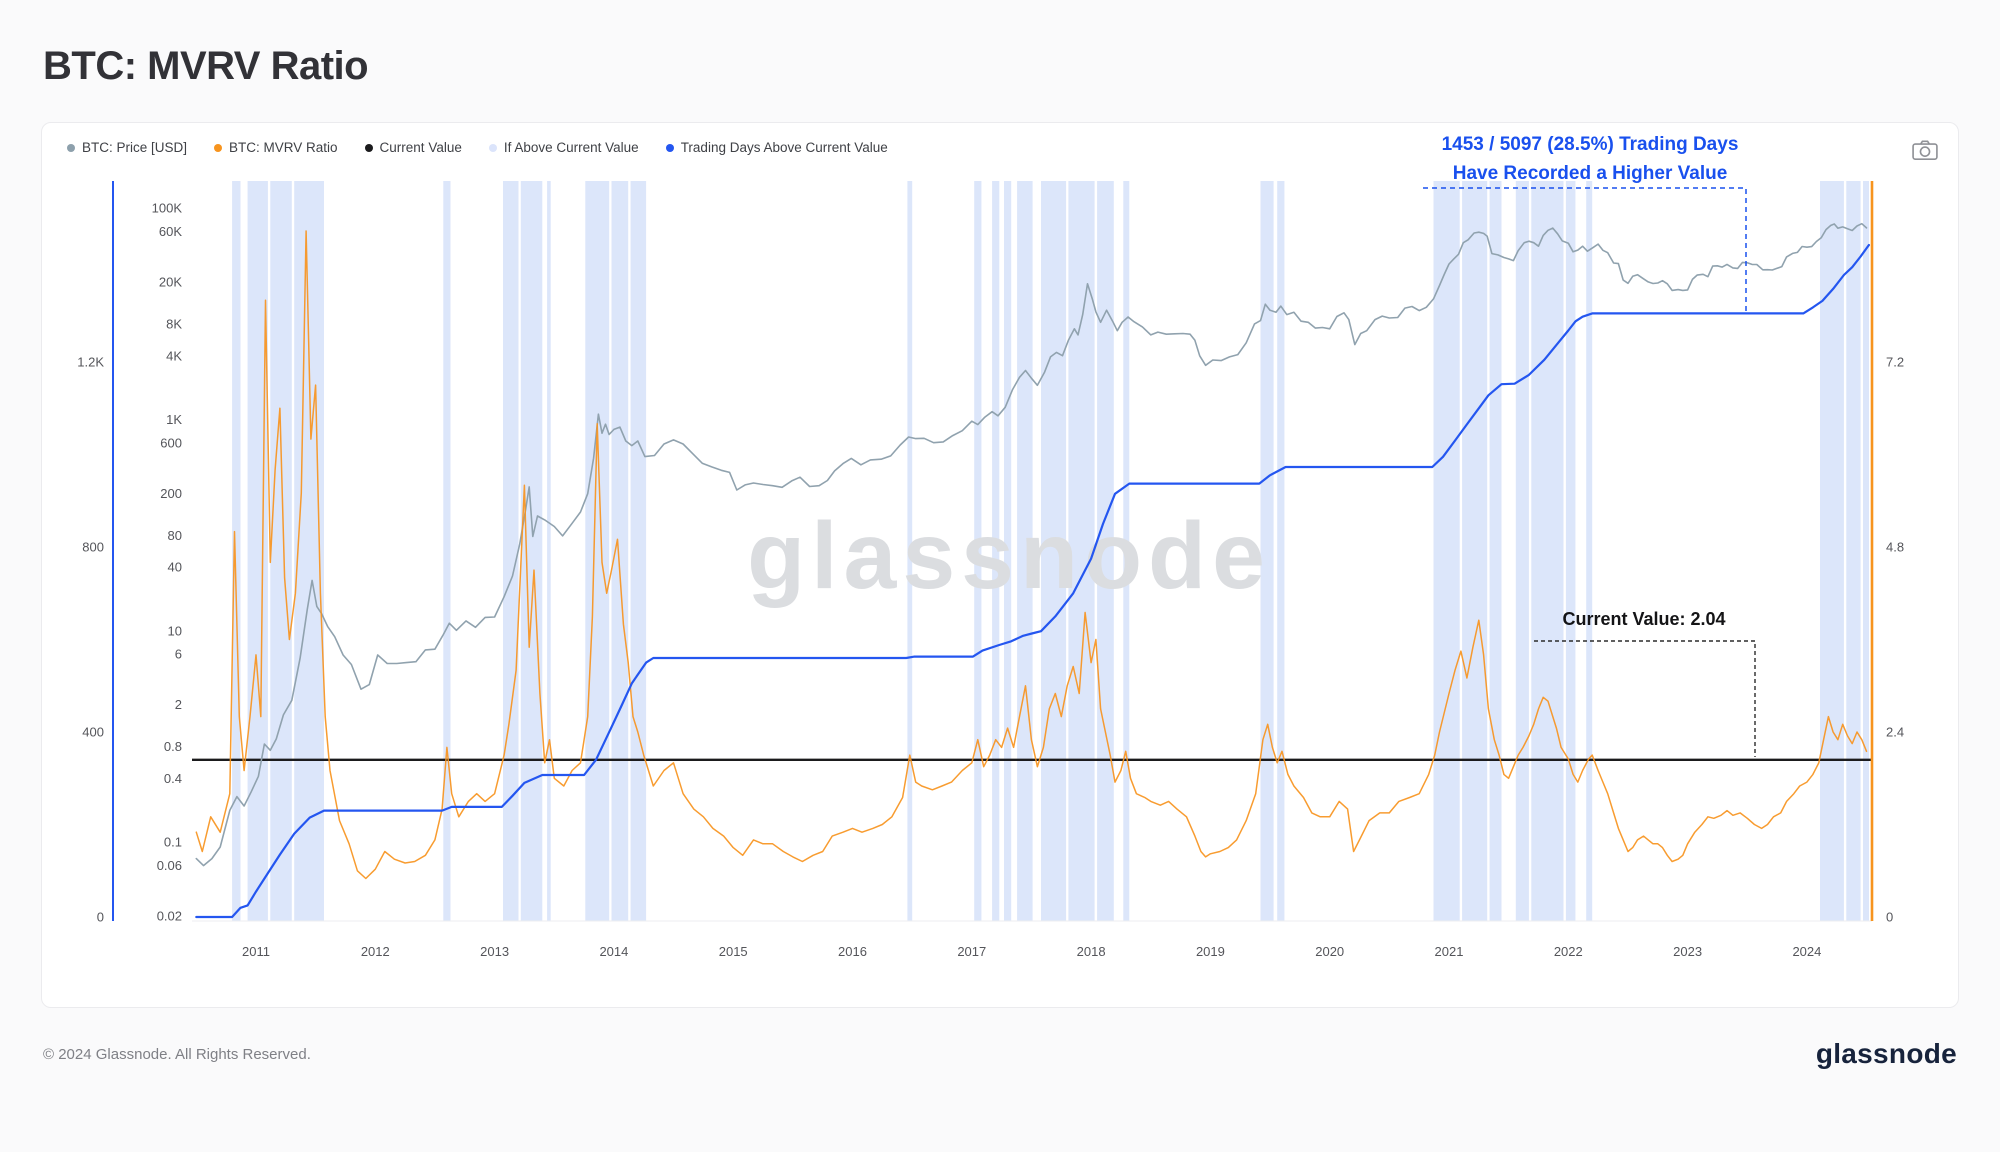 This screenshot has width=2000, height=1152. What do you see at coordinates (169, 865) in the screenshot?
I see `price-tick: 0.06` at bounding box center [169, 865].